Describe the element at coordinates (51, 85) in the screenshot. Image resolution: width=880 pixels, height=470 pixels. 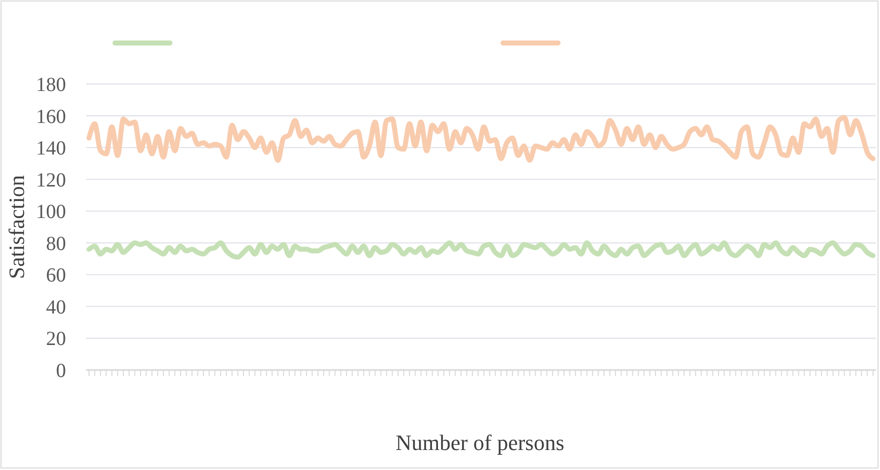
I see `y-tick-label: 180` at that location.